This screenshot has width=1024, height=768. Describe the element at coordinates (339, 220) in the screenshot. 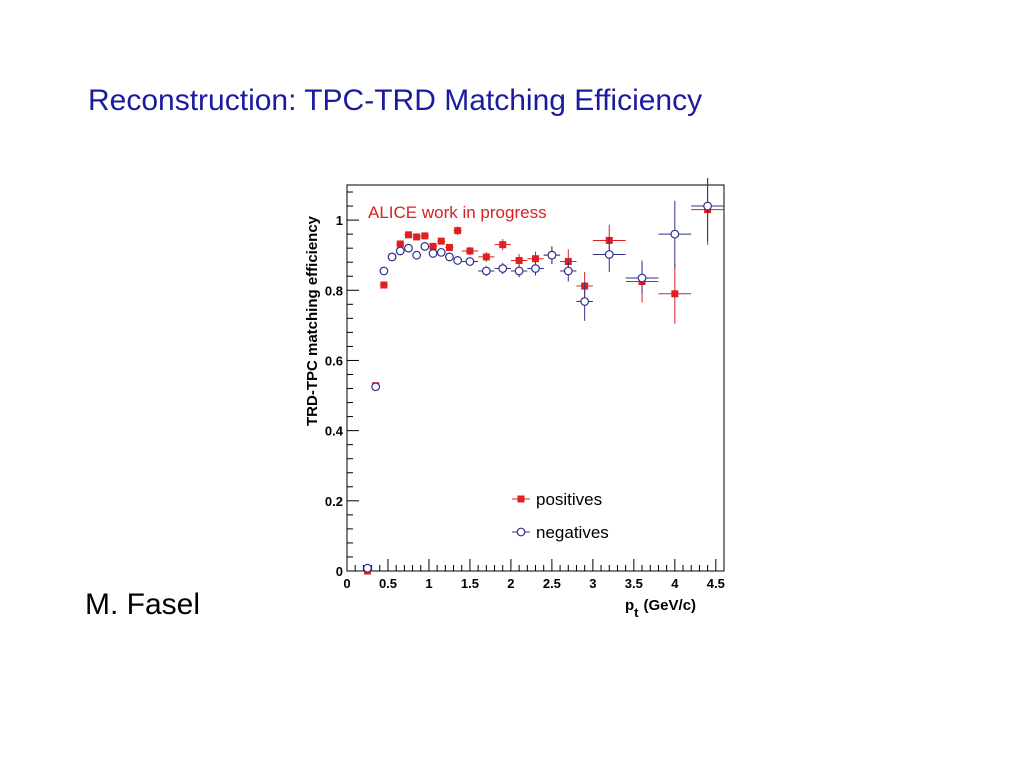

I see `y-tick-label: 1` at that location.